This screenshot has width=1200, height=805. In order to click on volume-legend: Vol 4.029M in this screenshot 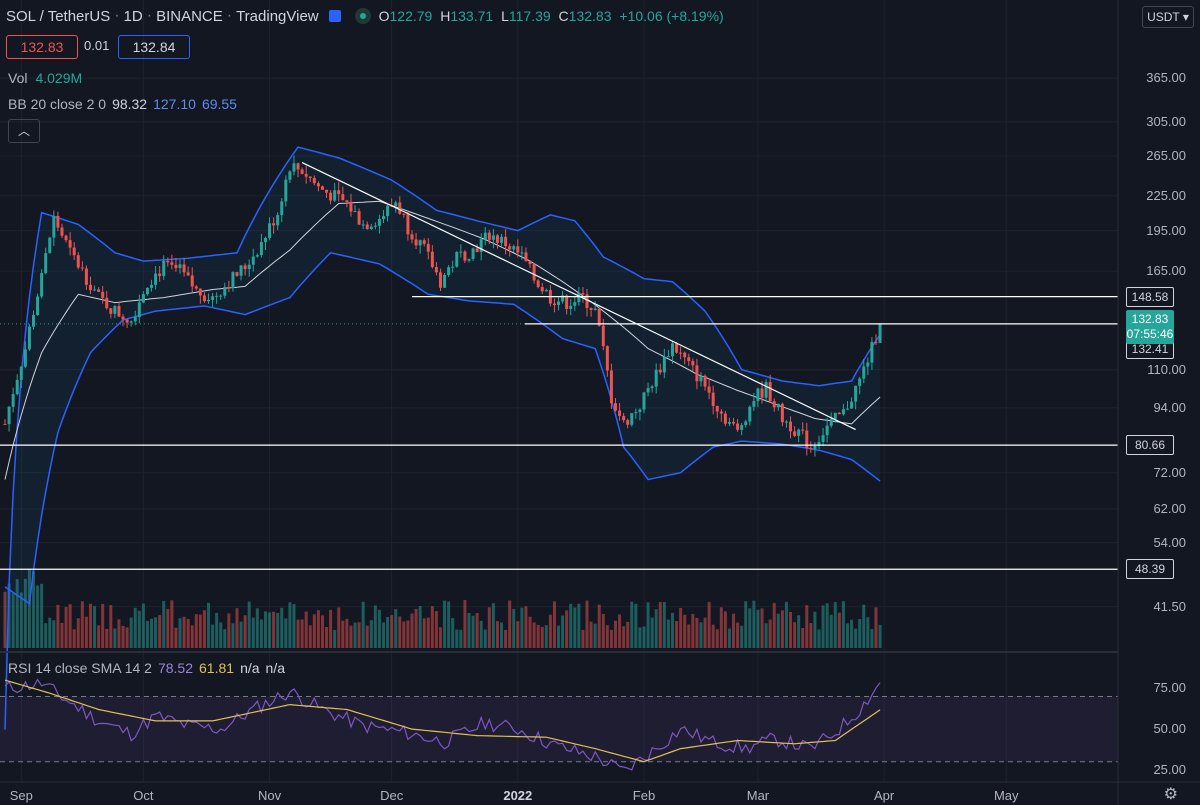, I will do `click(45, 78)`.